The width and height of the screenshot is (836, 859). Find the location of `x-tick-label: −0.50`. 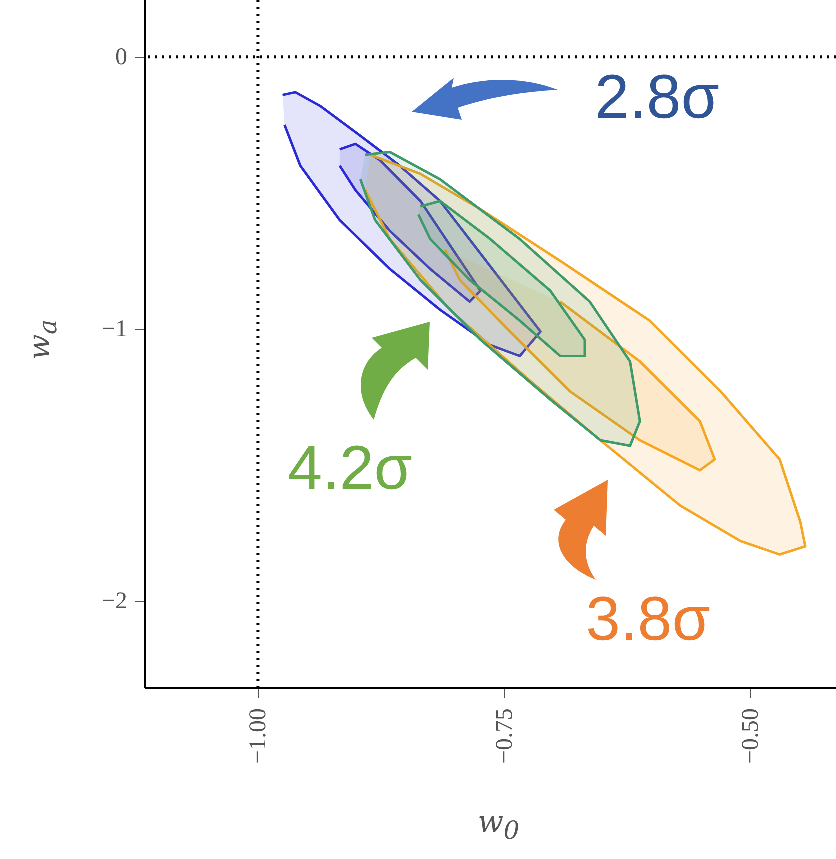

x-tick-label: −0.50 is located at coordinates (751, 736).